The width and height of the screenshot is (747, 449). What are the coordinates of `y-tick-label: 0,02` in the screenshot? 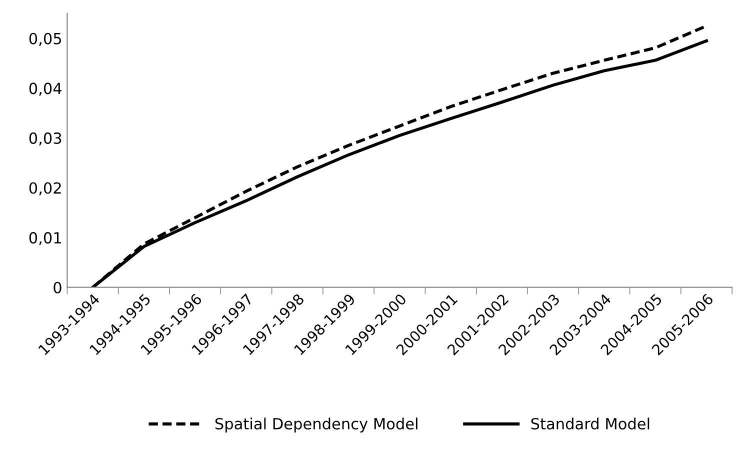 It's located at (45, 189).